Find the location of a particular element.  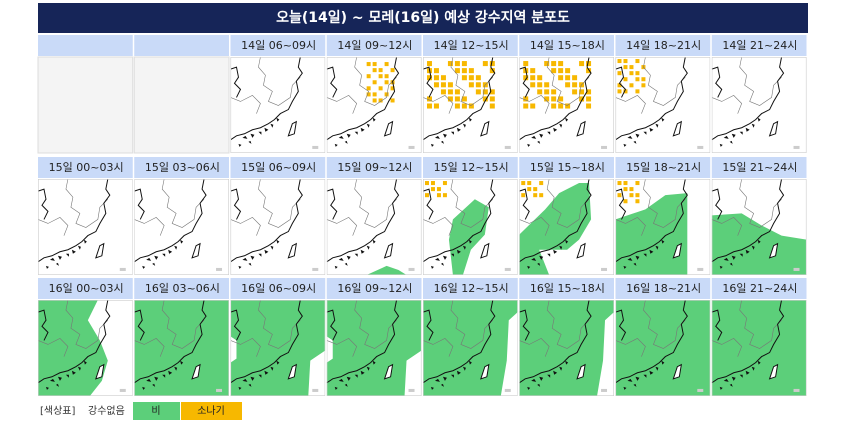

title: 오늘(14일) ~ 모레(16일) 예상 강수지역 분포도 is located at coordinates (423, 17).